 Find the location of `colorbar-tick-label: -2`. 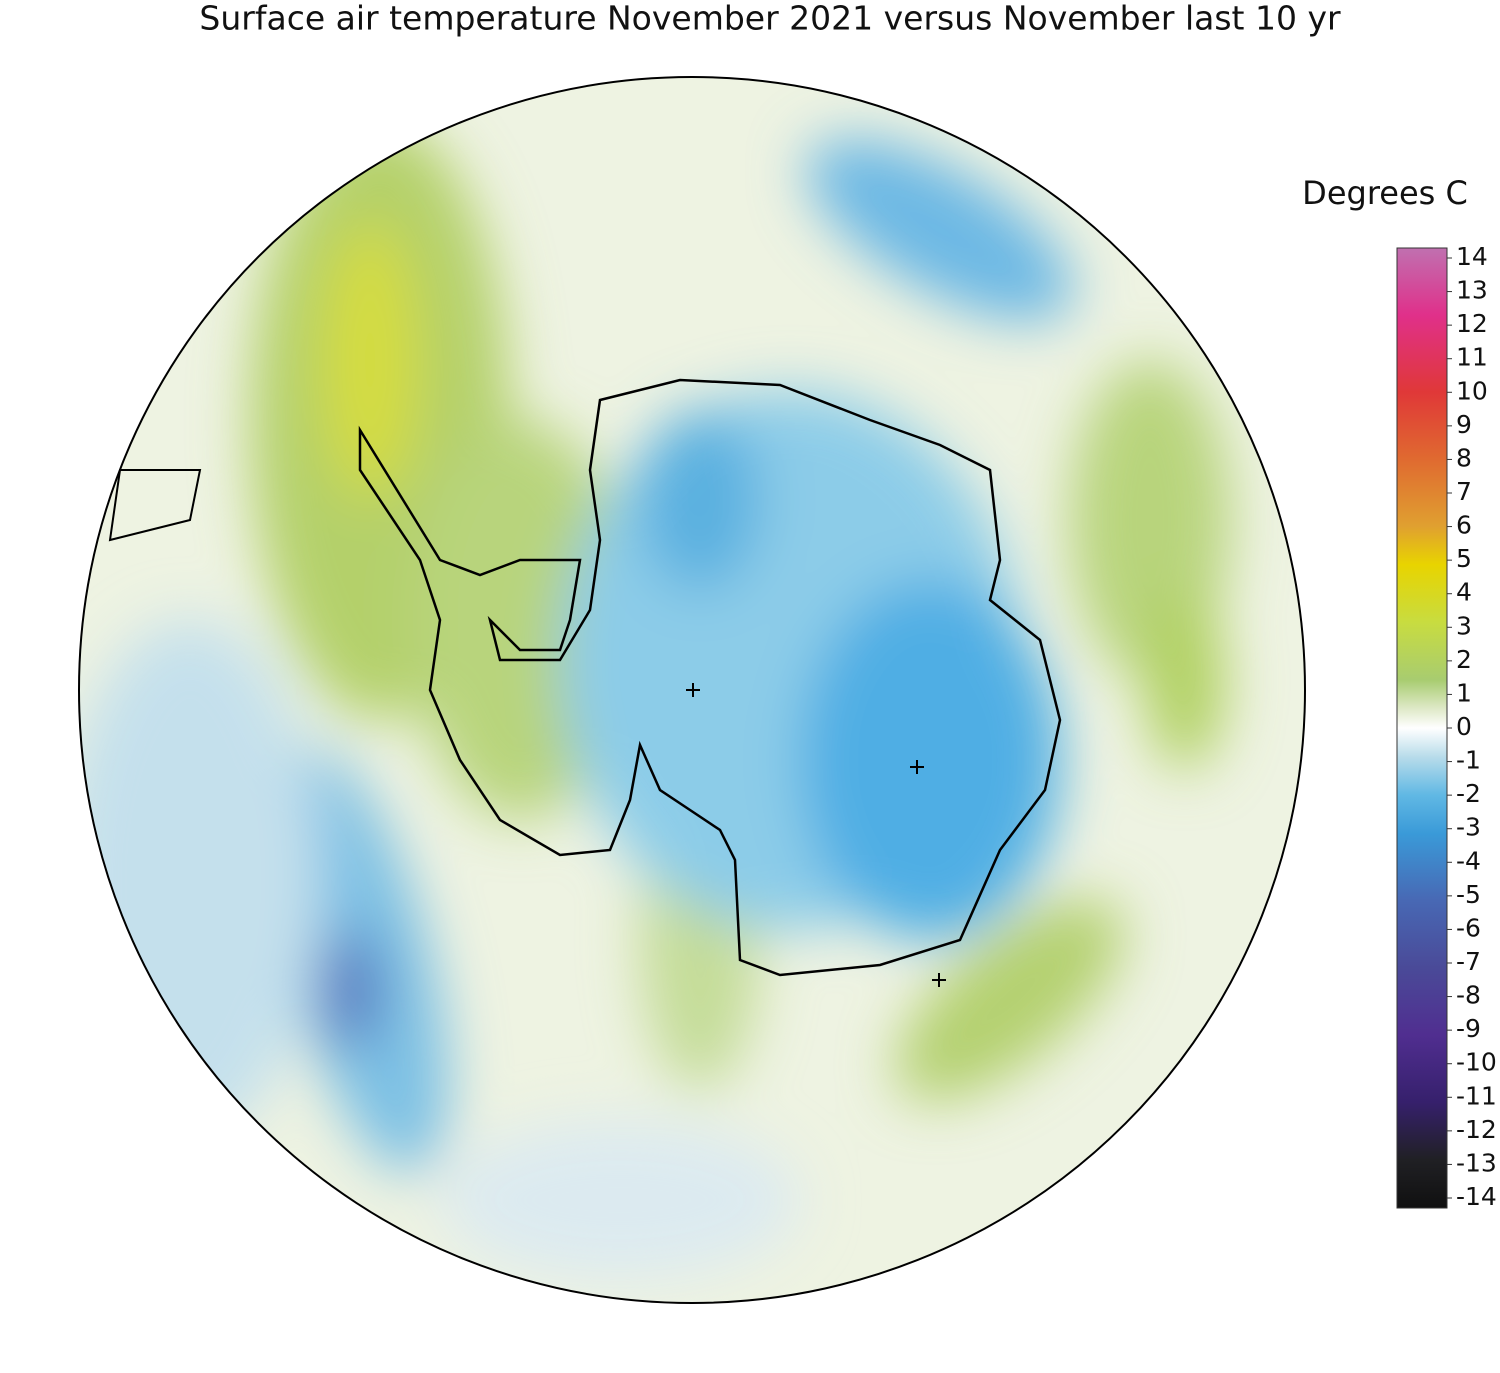

colorbar-tick-label: -2 is located at coordinates (1468, 793).